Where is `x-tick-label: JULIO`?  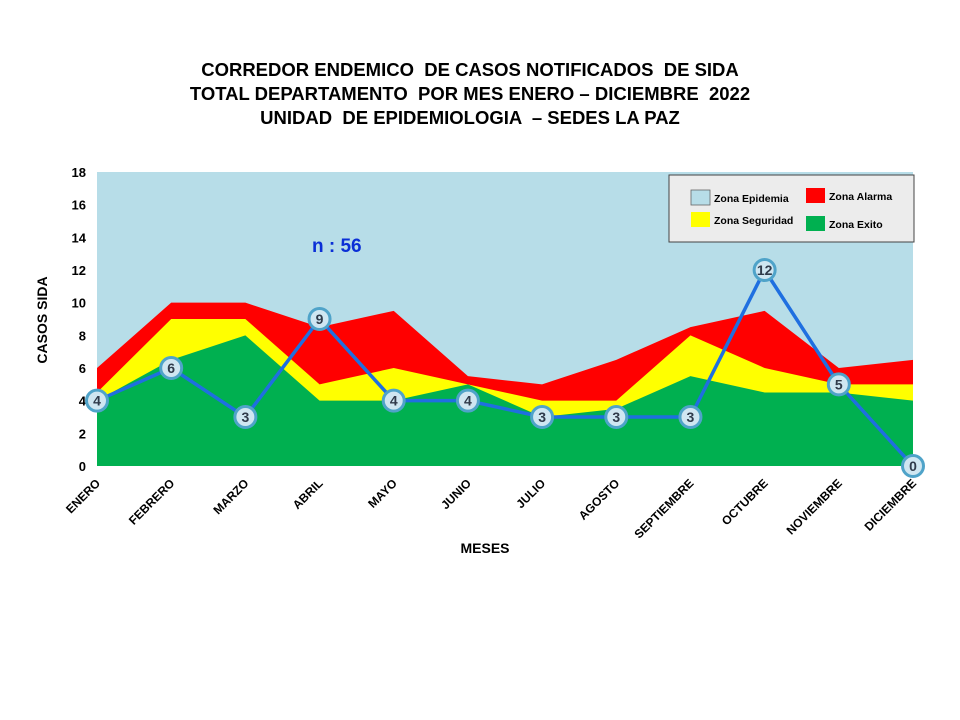
x-tick-label: JULIO is located at coordinates (530, 493).